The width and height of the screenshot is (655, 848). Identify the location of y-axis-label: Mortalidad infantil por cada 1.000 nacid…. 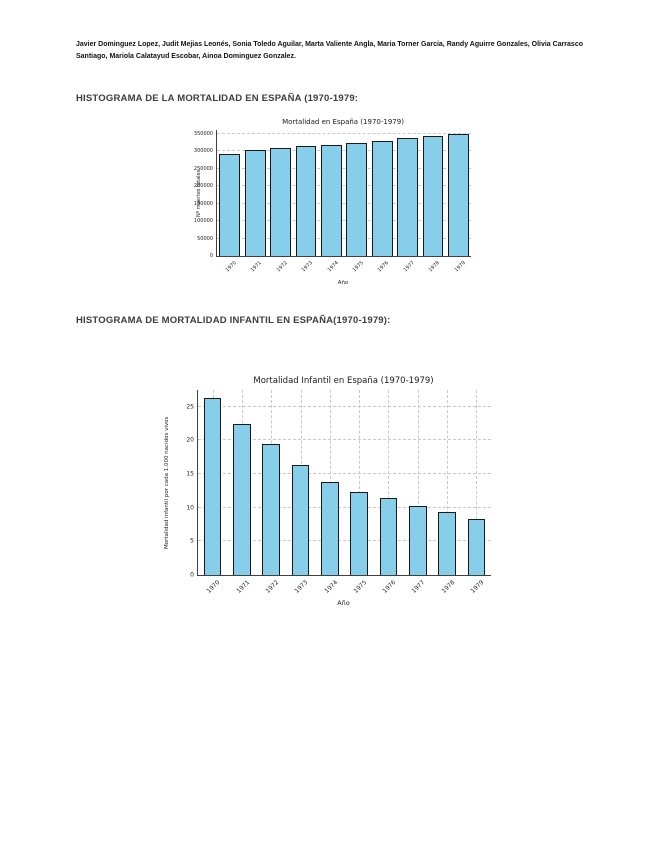
(167, 482).